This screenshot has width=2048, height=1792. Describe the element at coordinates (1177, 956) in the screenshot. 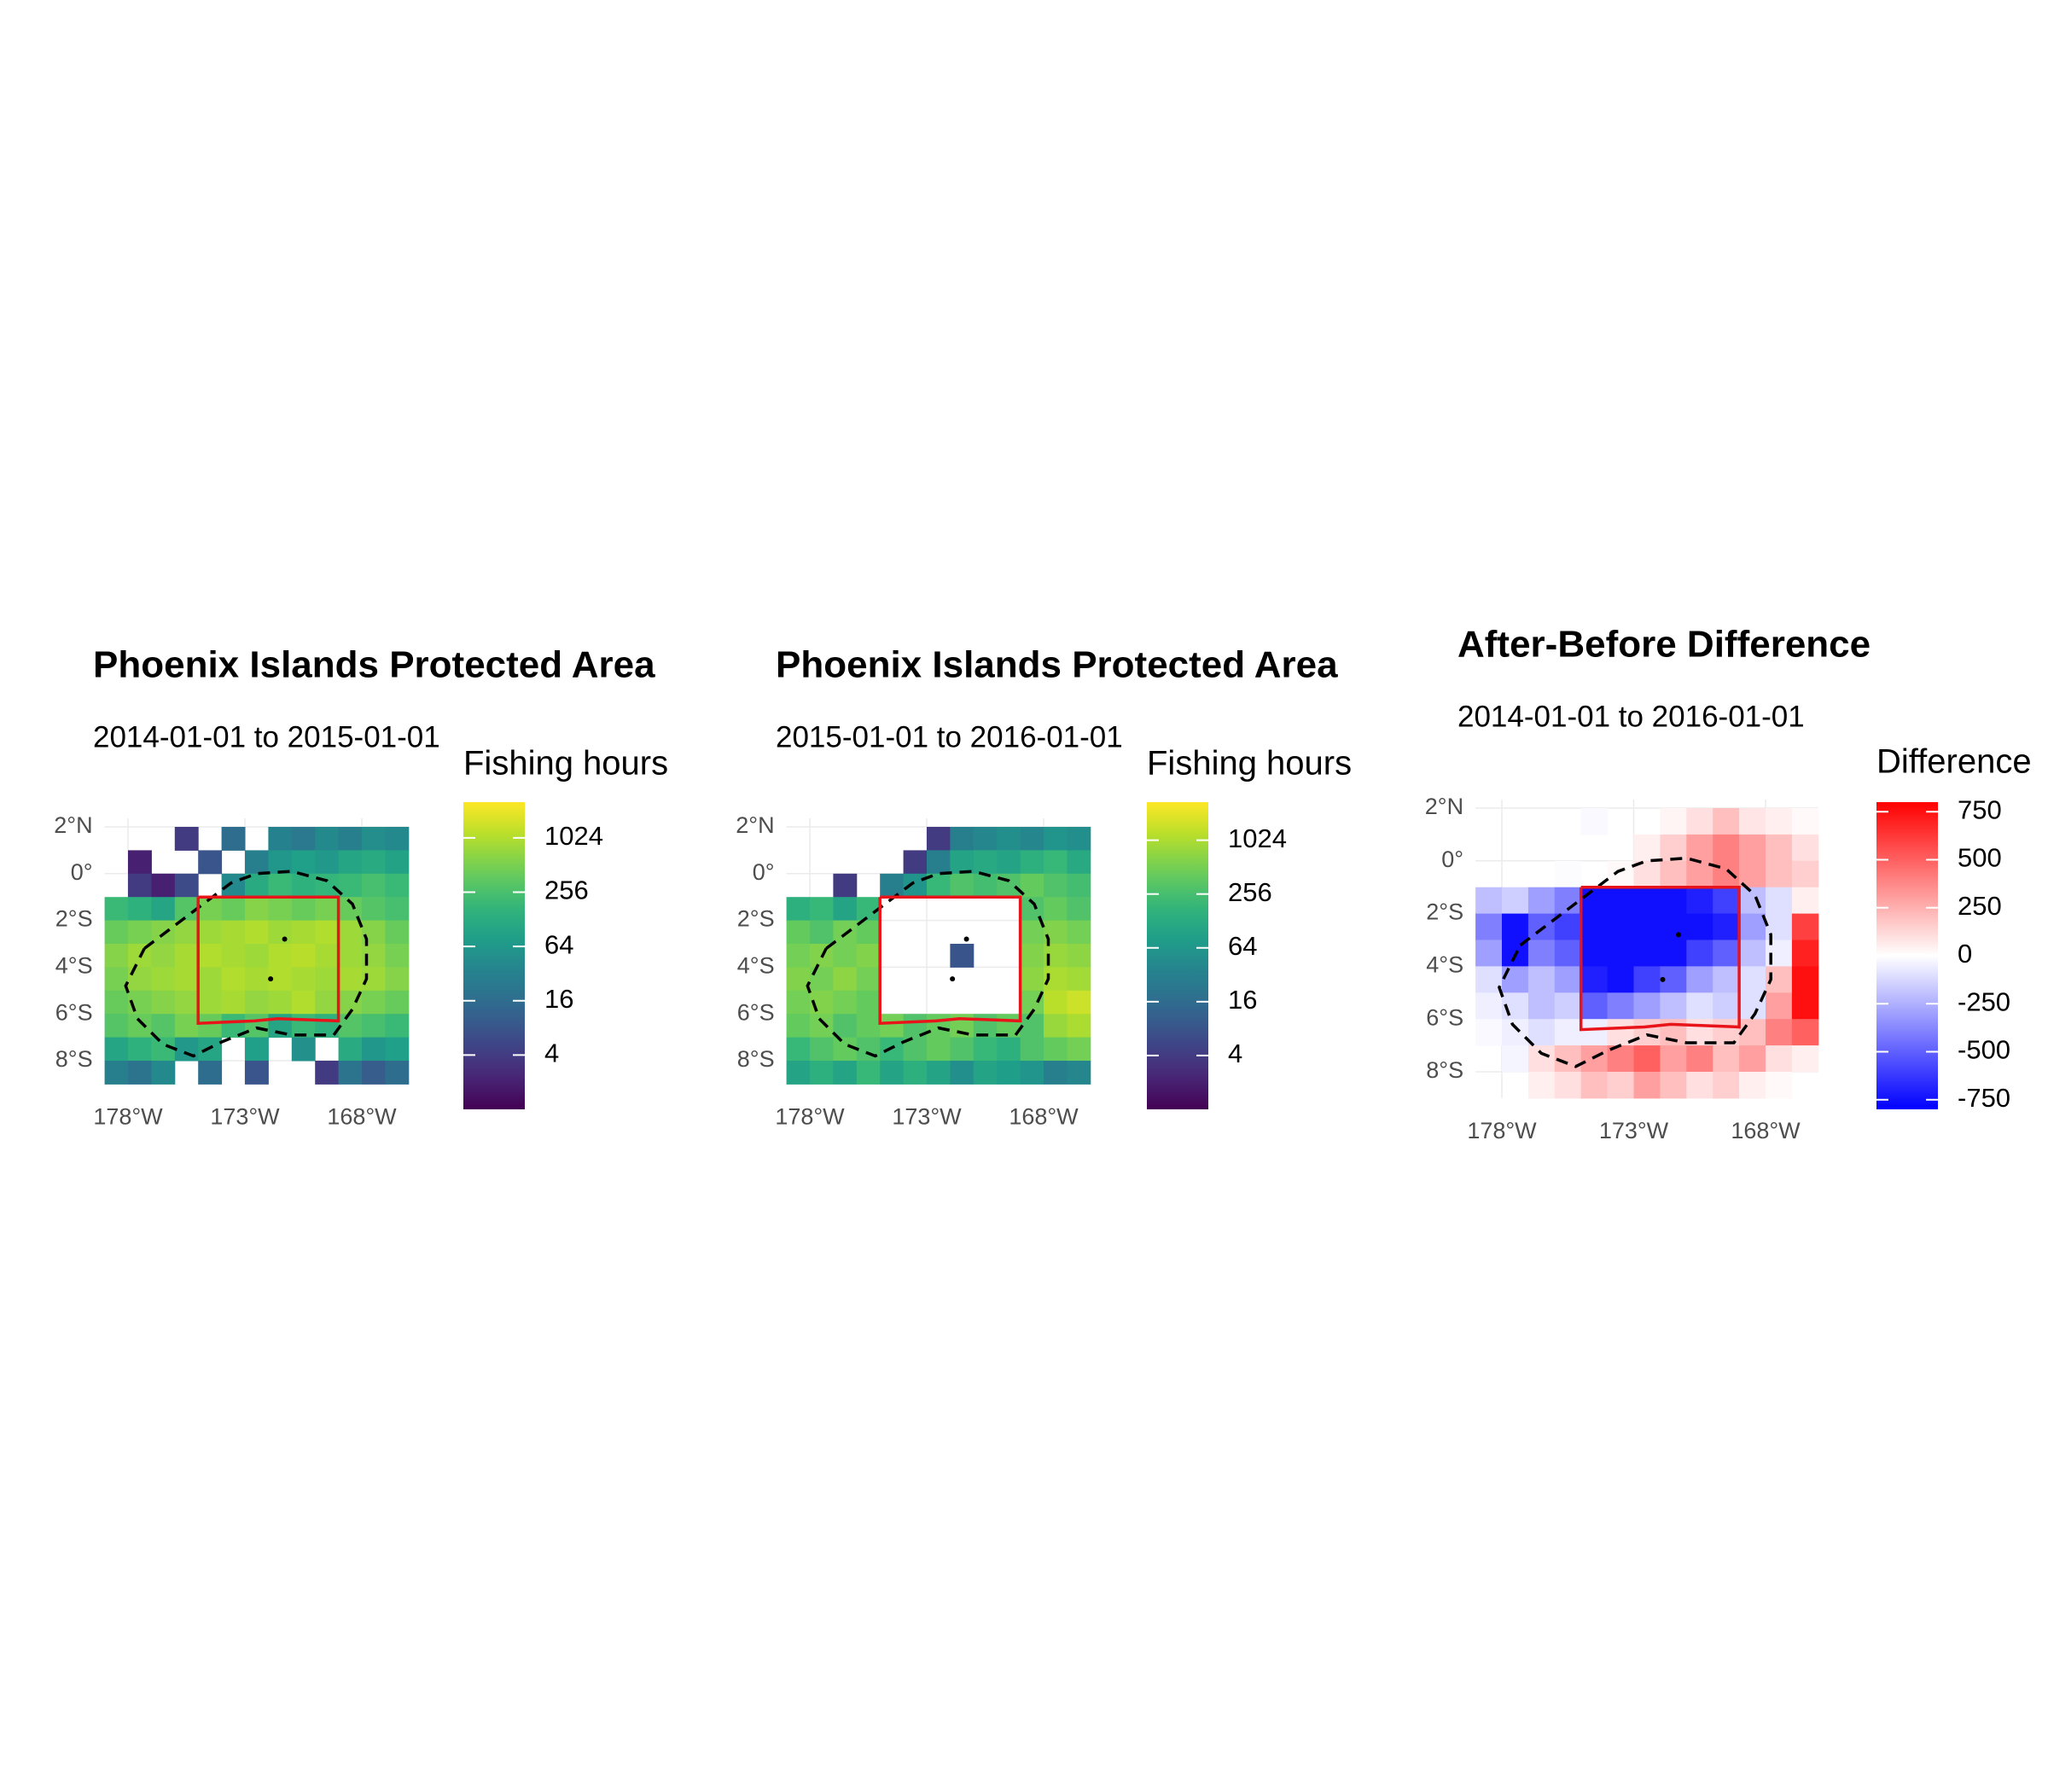

I see `colorbar` at that location.